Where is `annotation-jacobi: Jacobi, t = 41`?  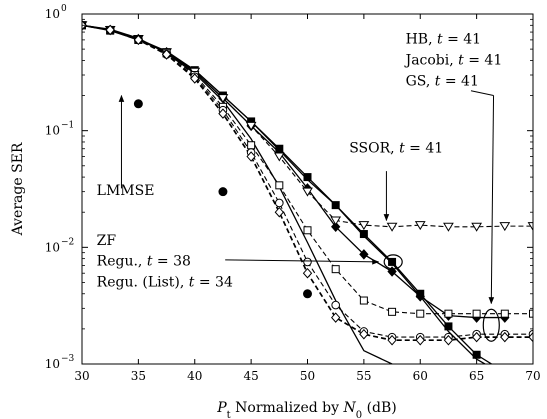 annotation-jacobi: Jacobi, t = 41 is located at coordinates (453, 60).